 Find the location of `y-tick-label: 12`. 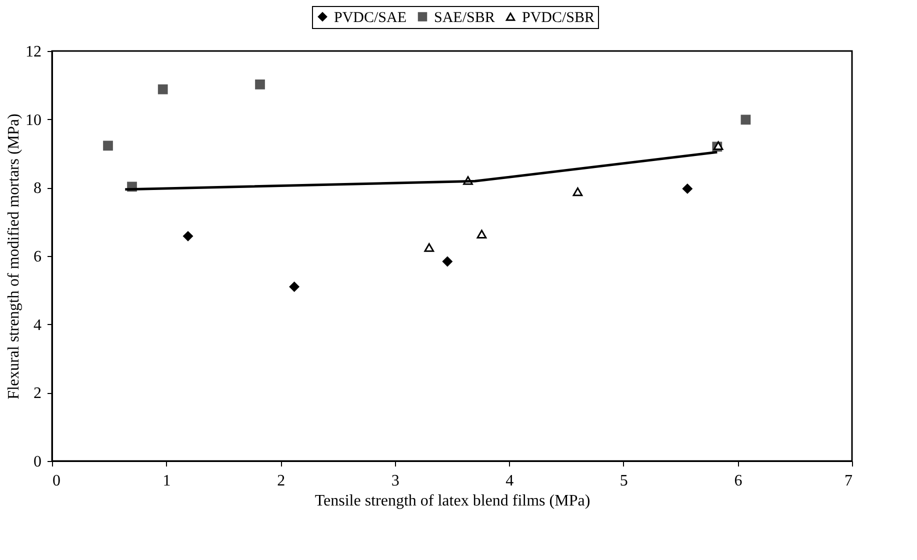

y-tick-label: 12 is located at coordinates (34, 52).